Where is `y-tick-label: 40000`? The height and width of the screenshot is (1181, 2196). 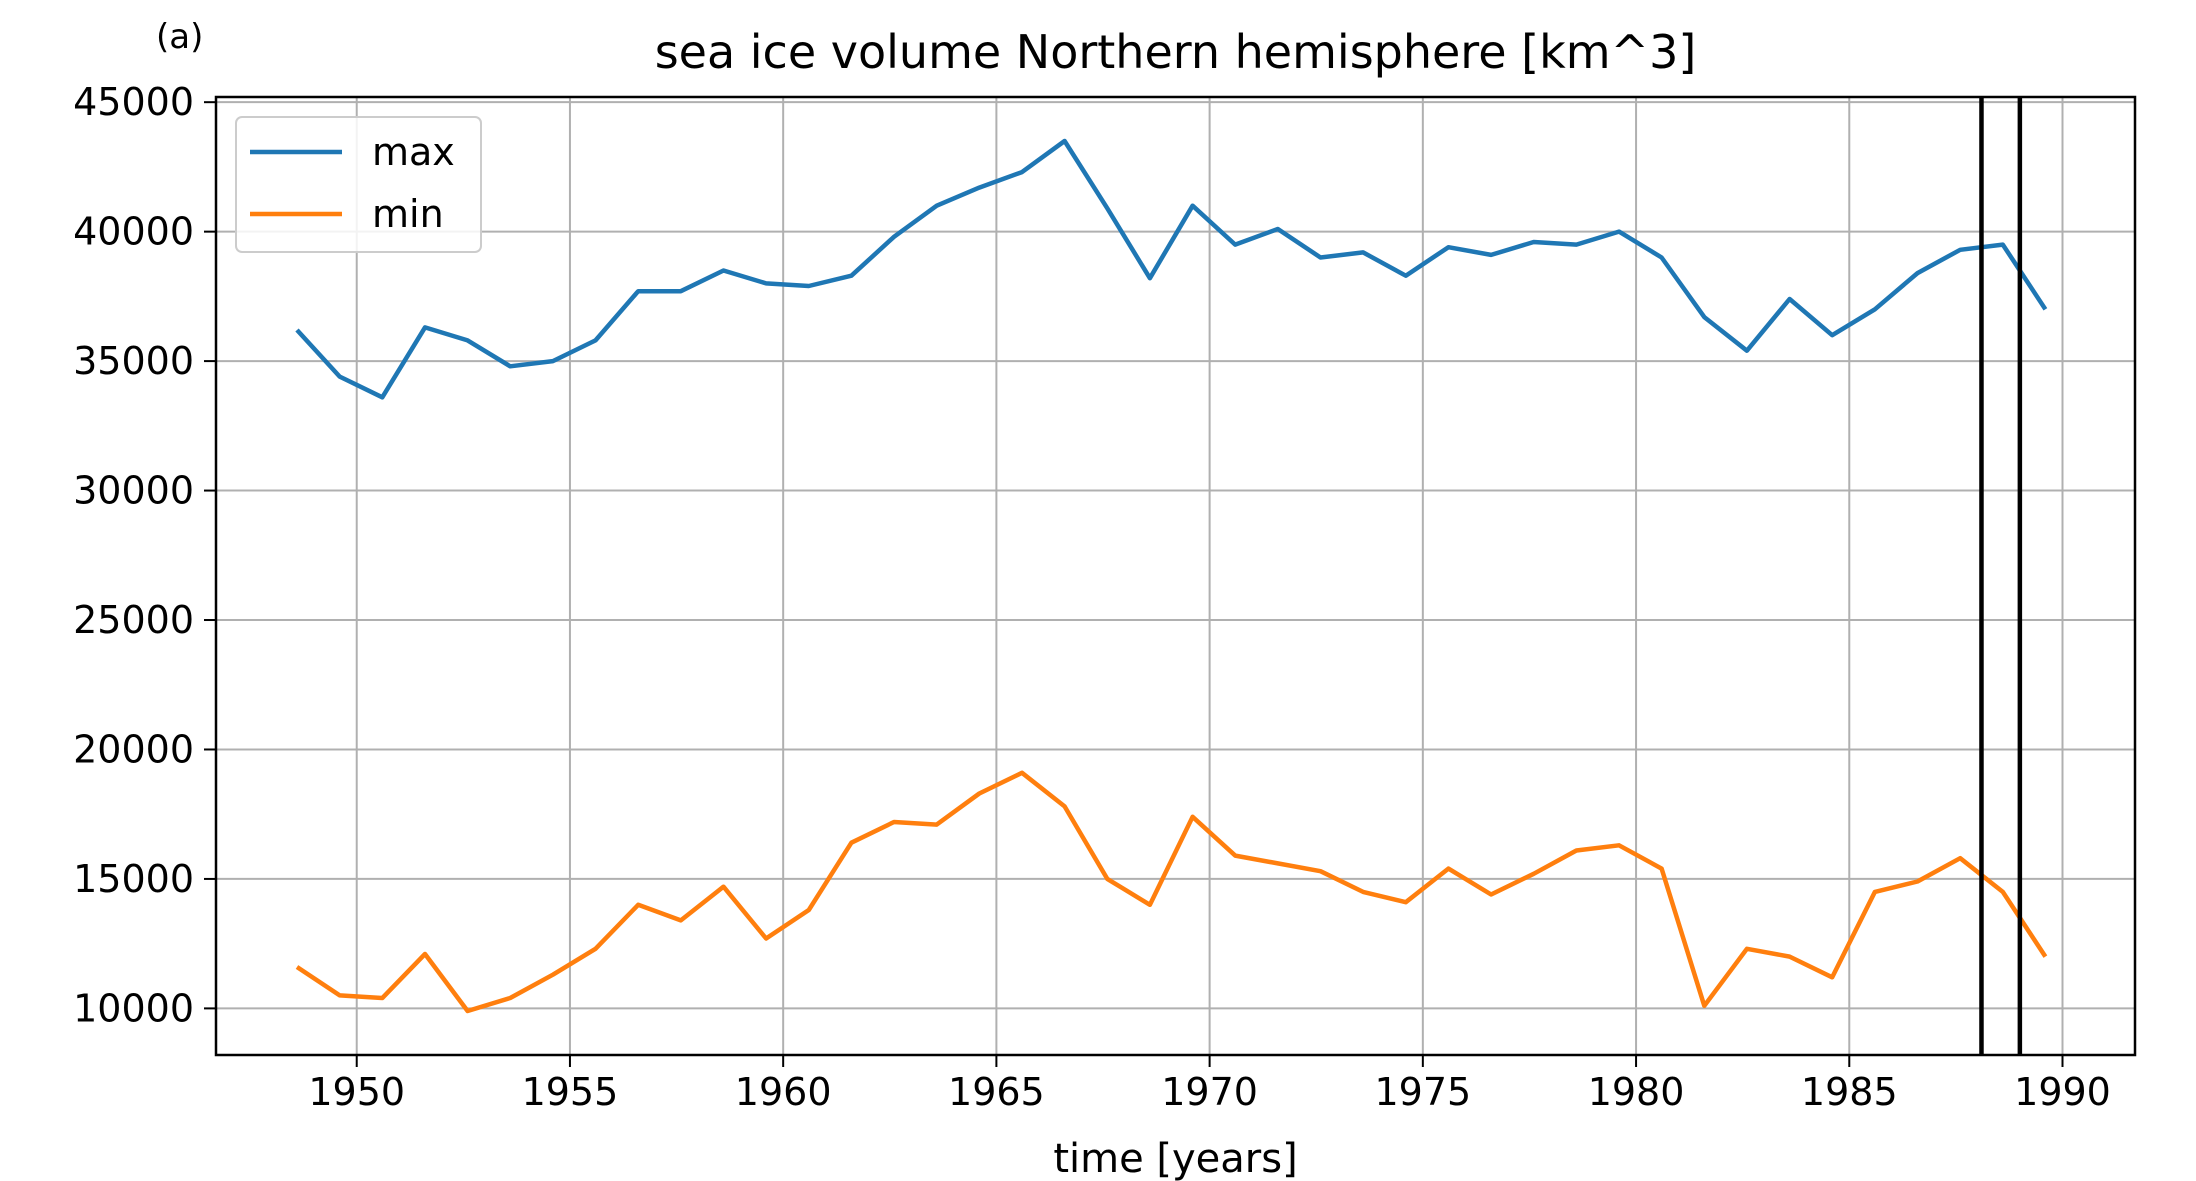 y-tick-label: 40000 is located at coordinates (133, 232).